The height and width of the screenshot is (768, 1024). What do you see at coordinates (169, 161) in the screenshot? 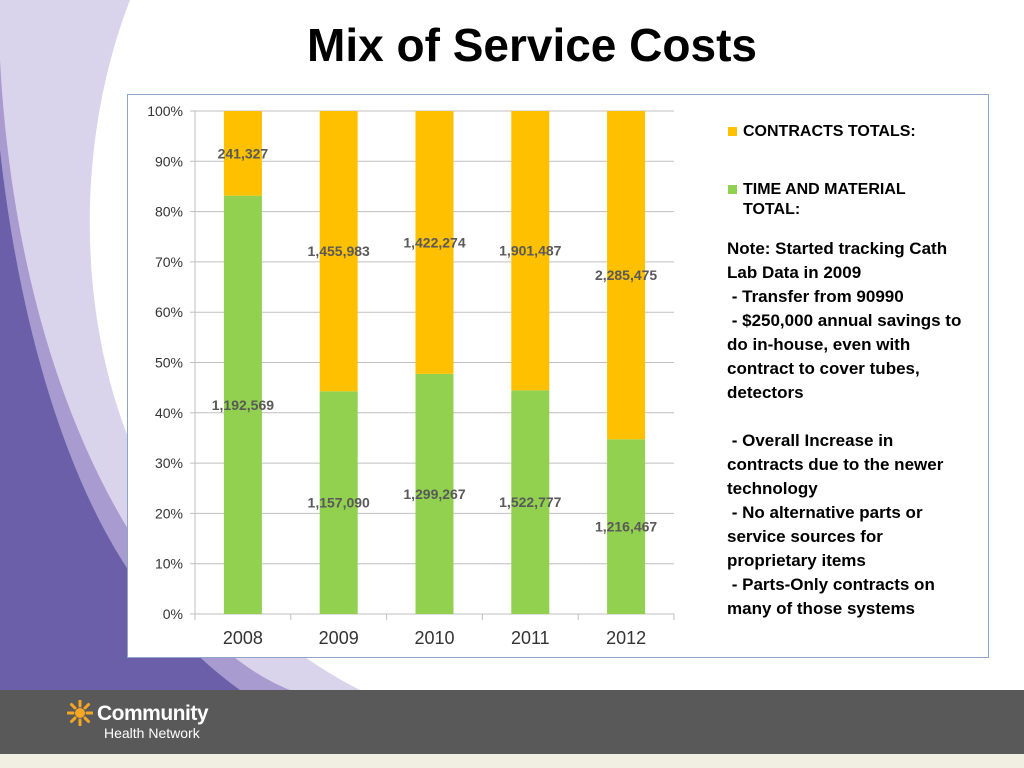
I see `y-tick-label: 90%` at bounding box center [169, 161].